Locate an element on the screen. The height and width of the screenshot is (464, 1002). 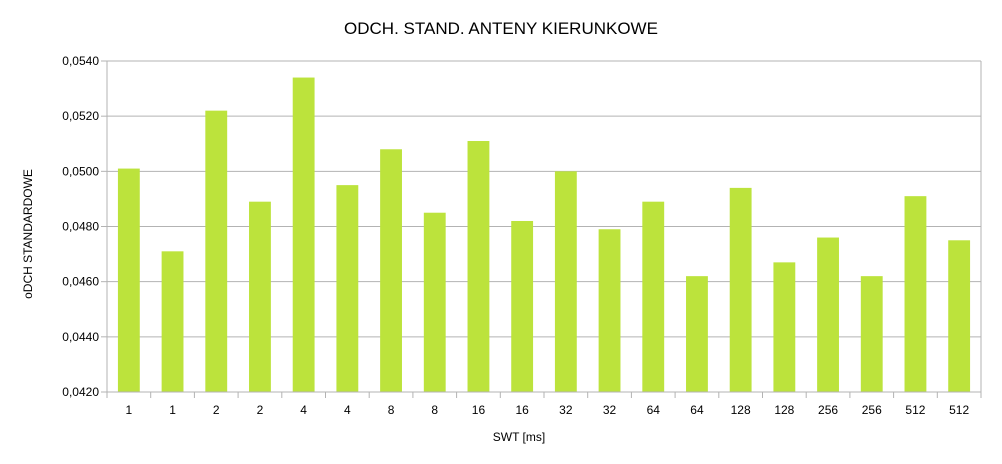
x-axis-label: SWT [ms] is located at coordinates (519, 437).